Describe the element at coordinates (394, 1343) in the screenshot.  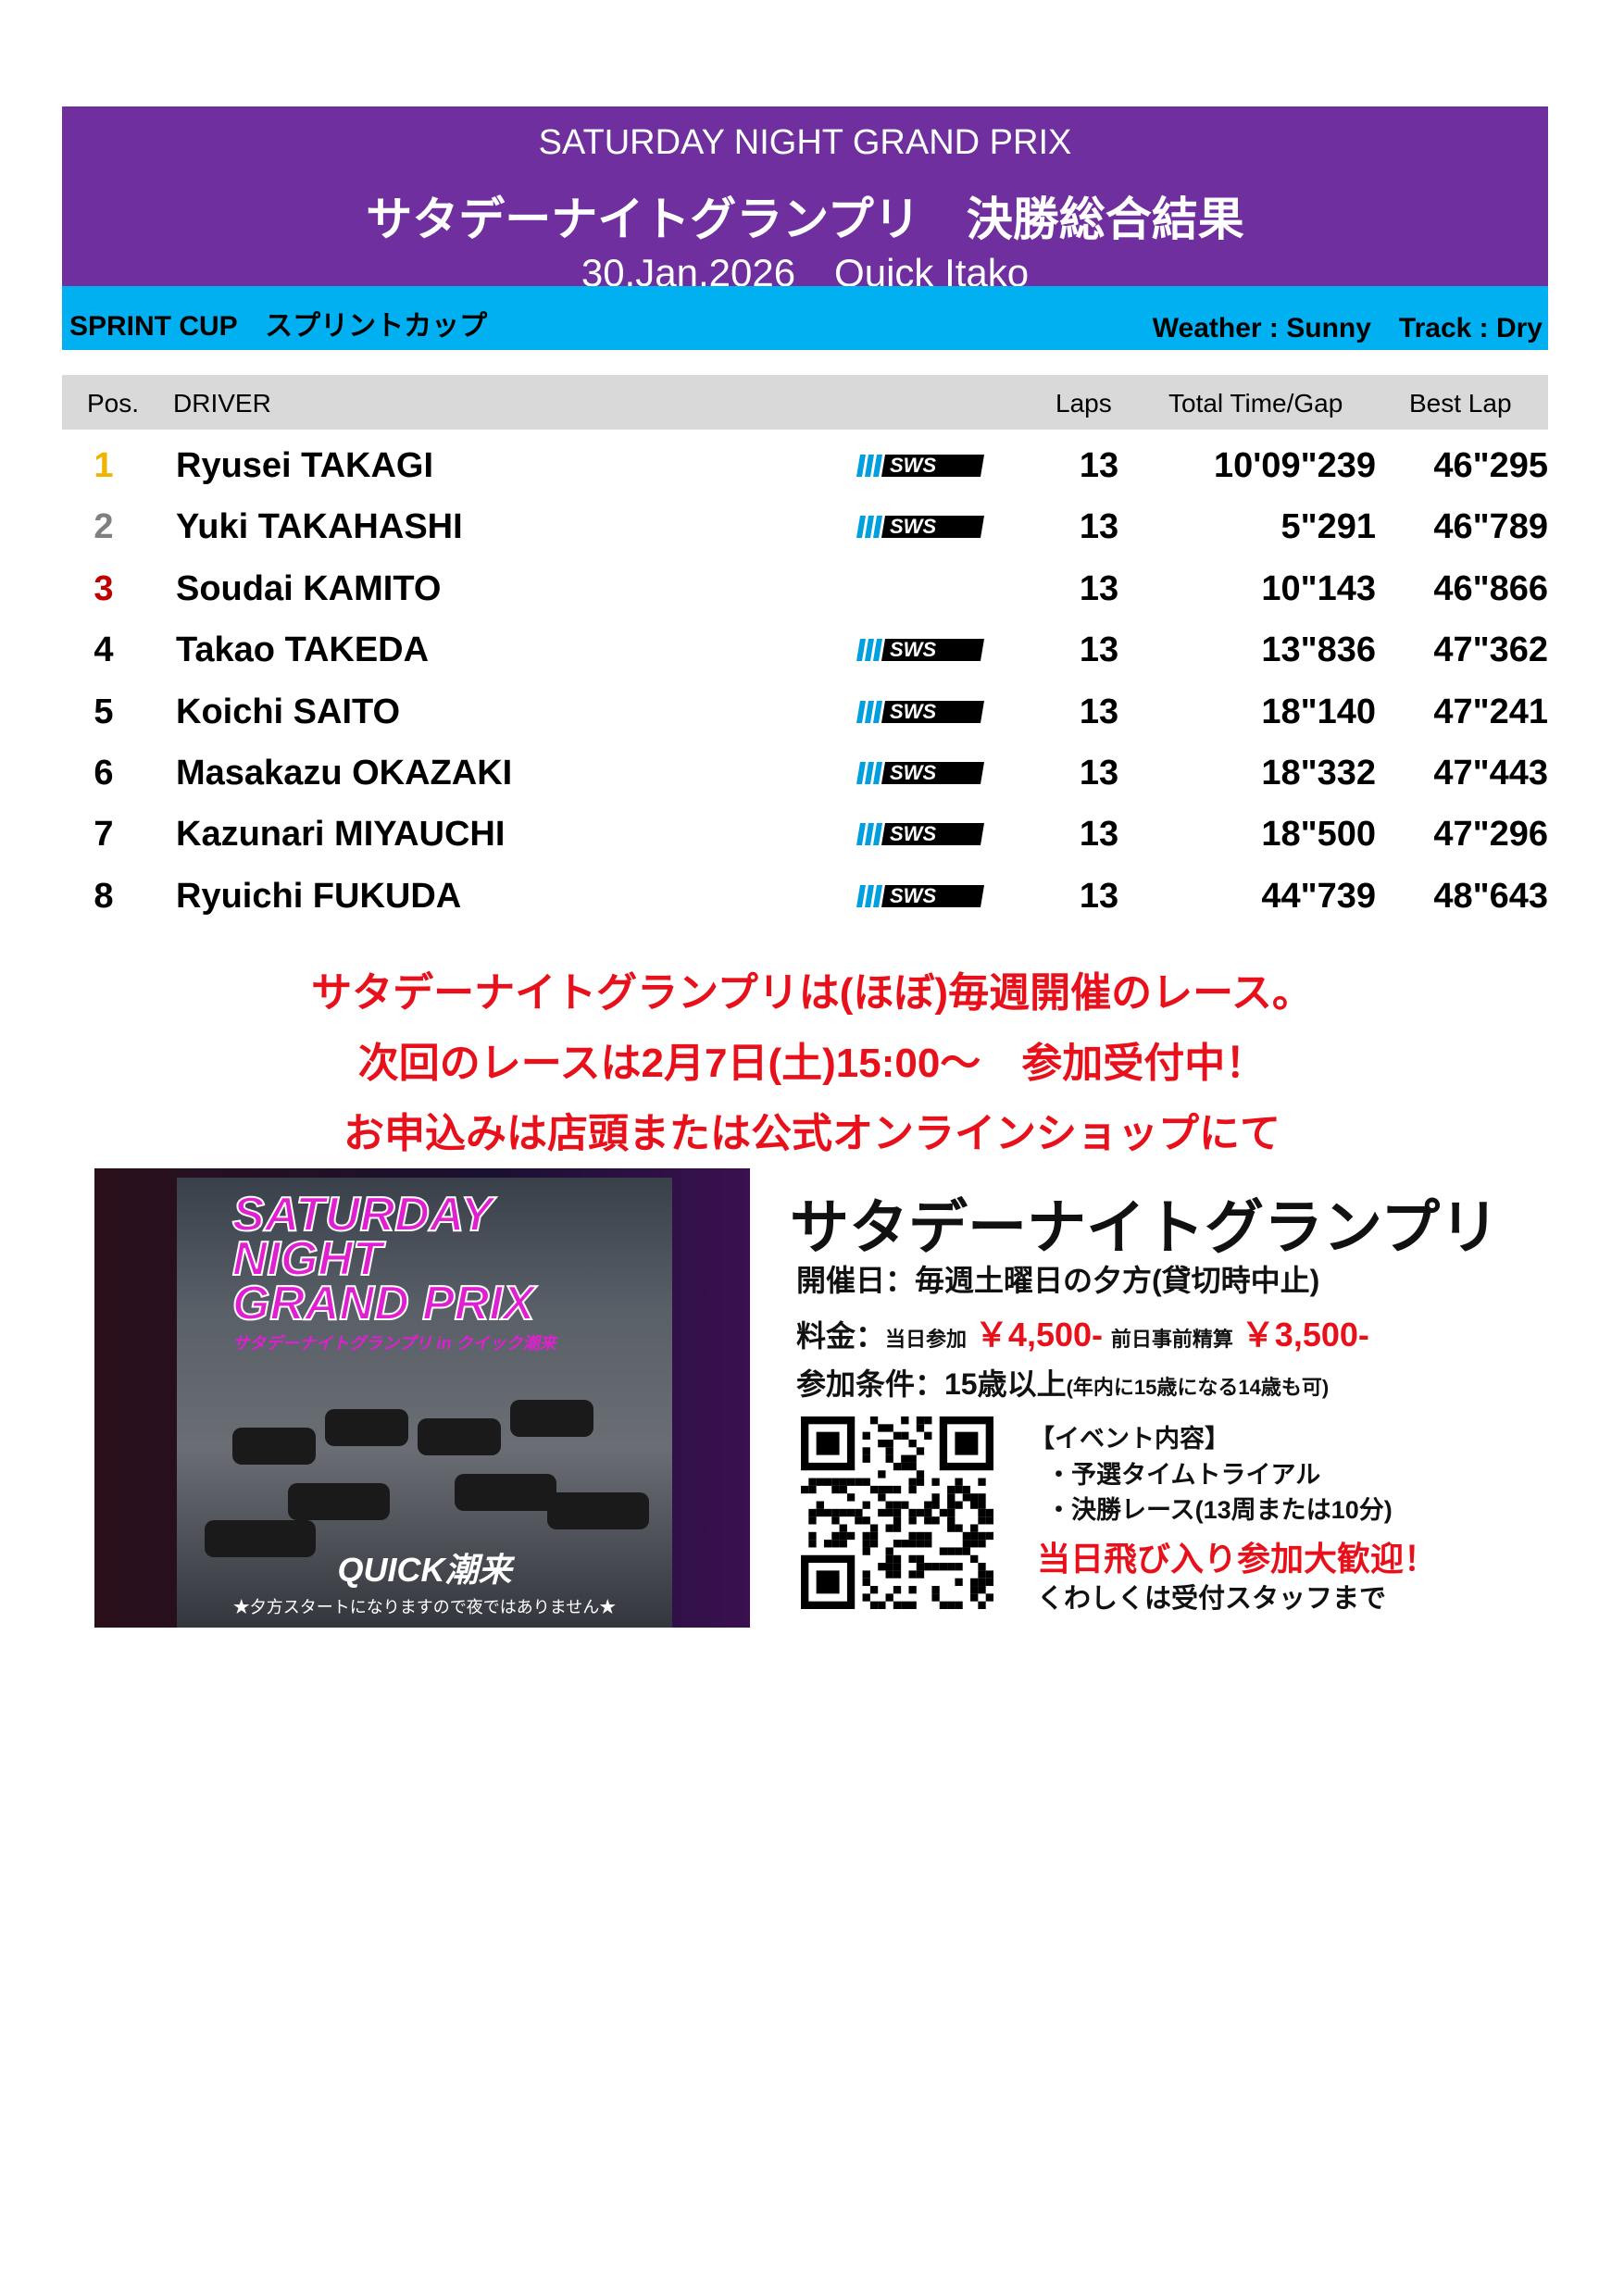
I see `poster-subtitle: サタデーナイトグランプリ in クイック潮来` at that location.